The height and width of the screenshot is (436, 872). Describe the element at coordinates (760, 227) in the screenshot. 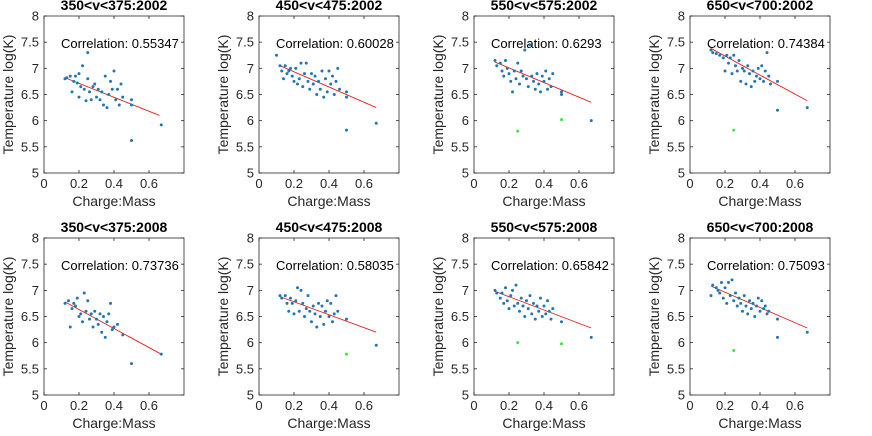

I see `subplot-title: 650<v<700:2008` at that location.